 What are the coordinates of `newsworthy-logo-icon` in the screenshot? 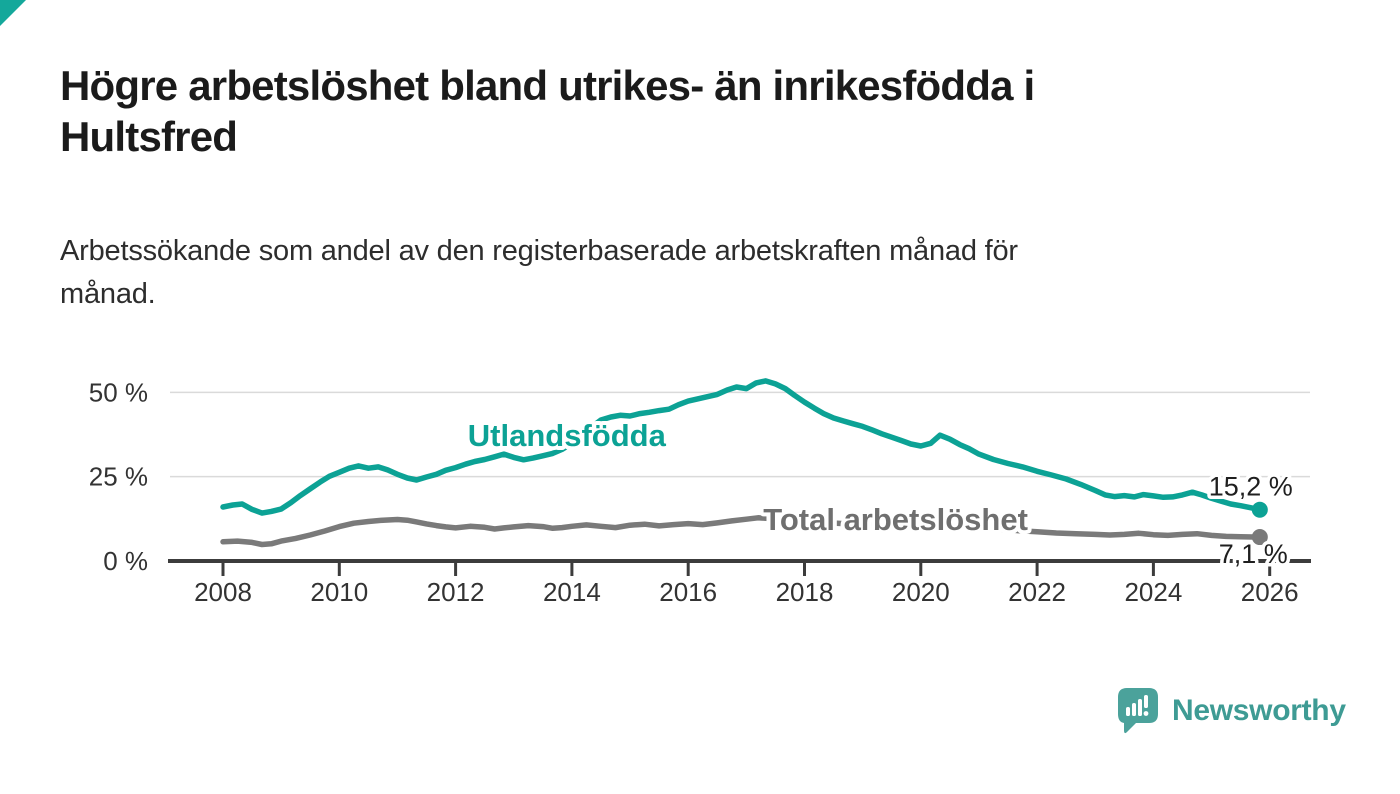 It's located at (1138, 711).